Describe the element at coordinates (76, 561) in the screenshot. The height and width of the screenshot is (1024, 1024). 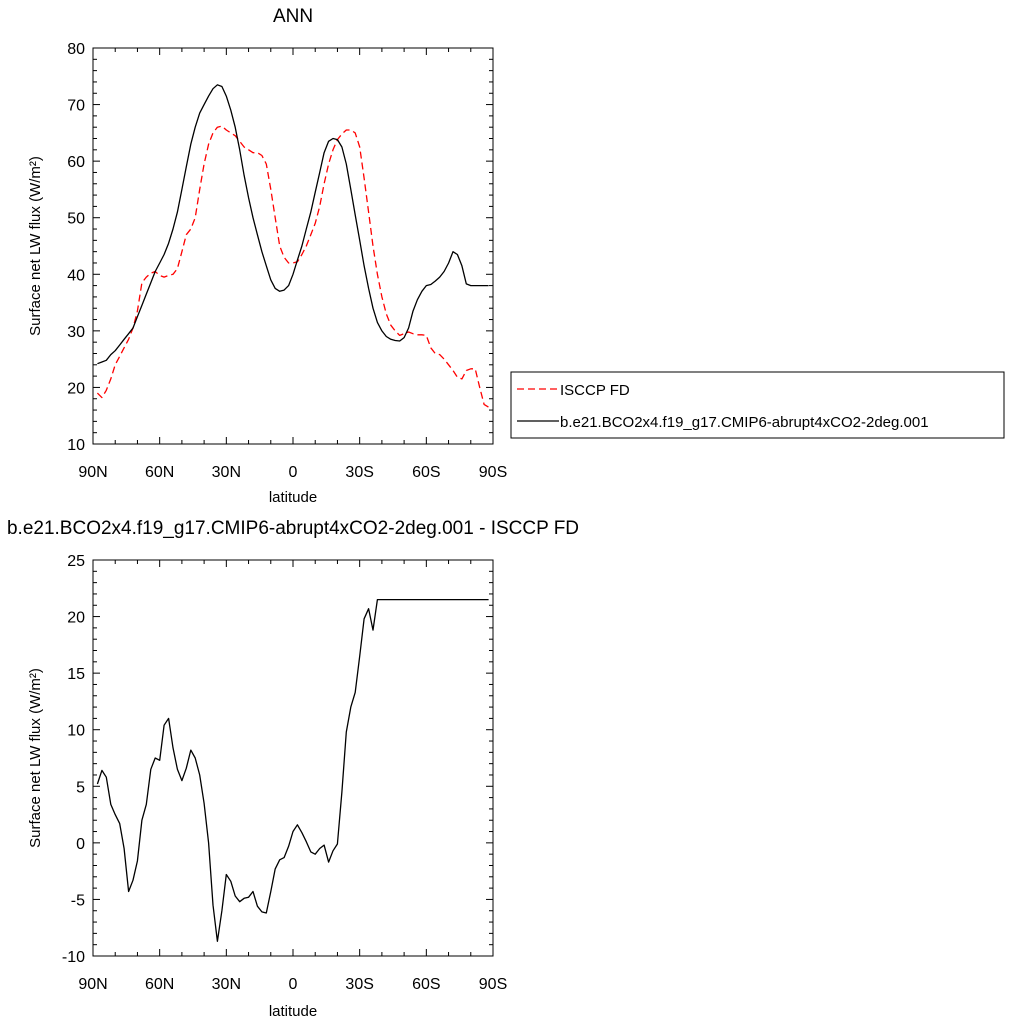
I see `y-tick-label: 25` at that location.